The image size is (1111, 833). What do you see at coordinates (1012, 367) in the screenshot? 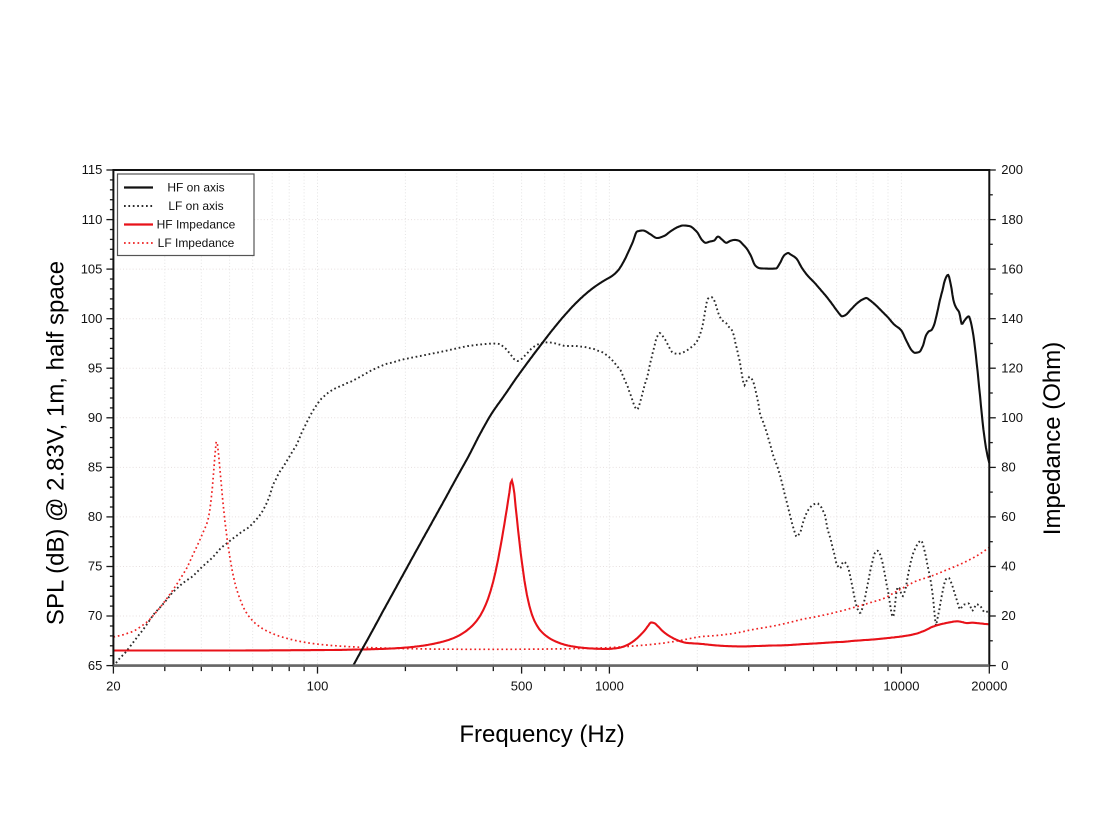
I see `svg-text: 120` at bounding box center [1012, 367].